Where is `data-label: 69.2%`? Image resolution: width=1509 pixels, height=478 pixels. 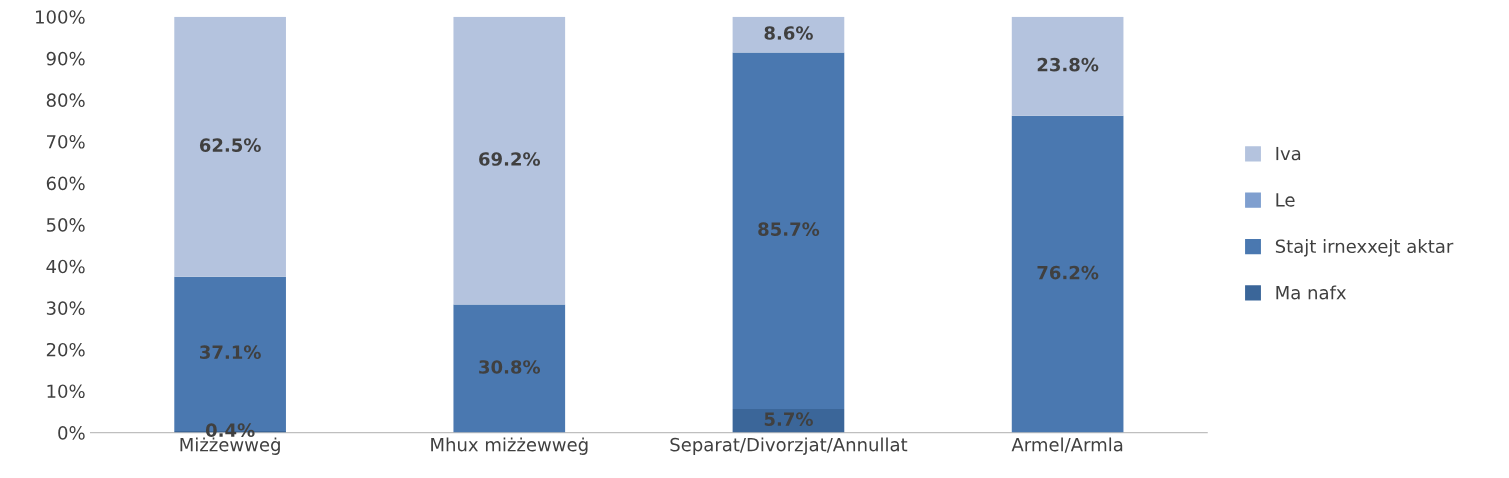
data-label: 69.2% is located at coordinates (510, 159).